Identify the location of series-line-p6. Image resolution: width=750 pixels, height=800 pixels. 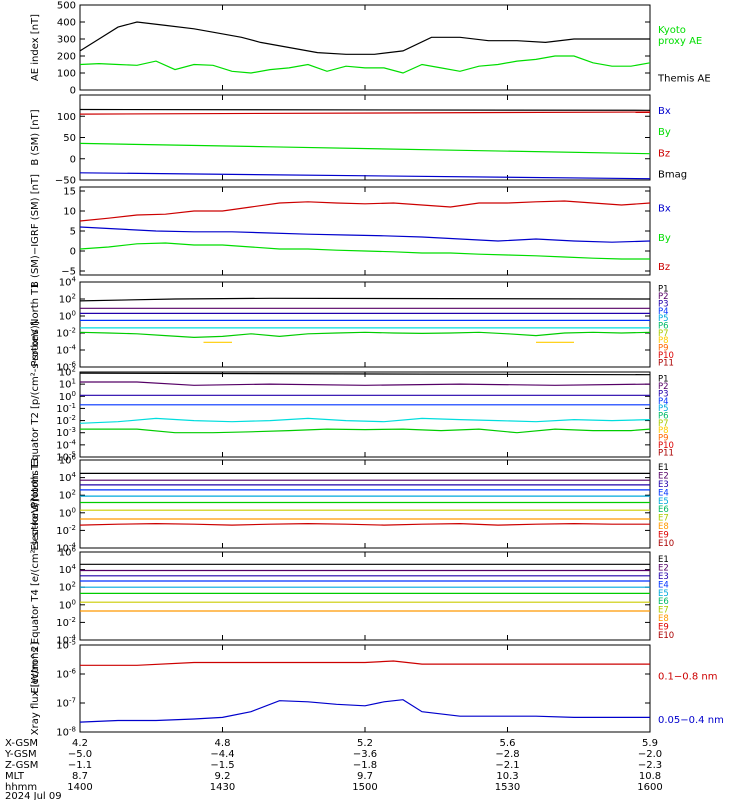
(365, 431).